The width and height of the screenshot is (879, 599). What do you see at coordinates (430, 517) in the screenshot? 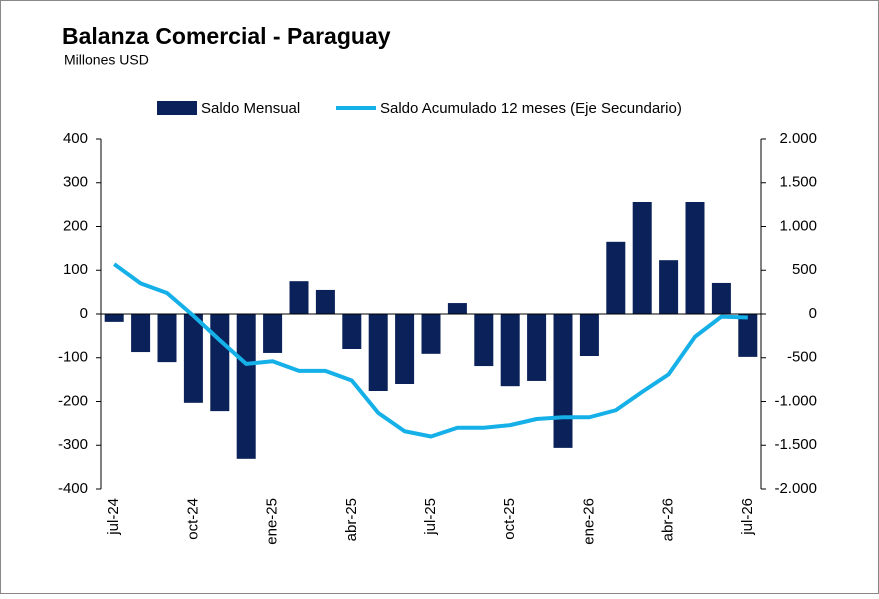
I see `x-tick-label: jul-25` at bounding box center [430, 517].